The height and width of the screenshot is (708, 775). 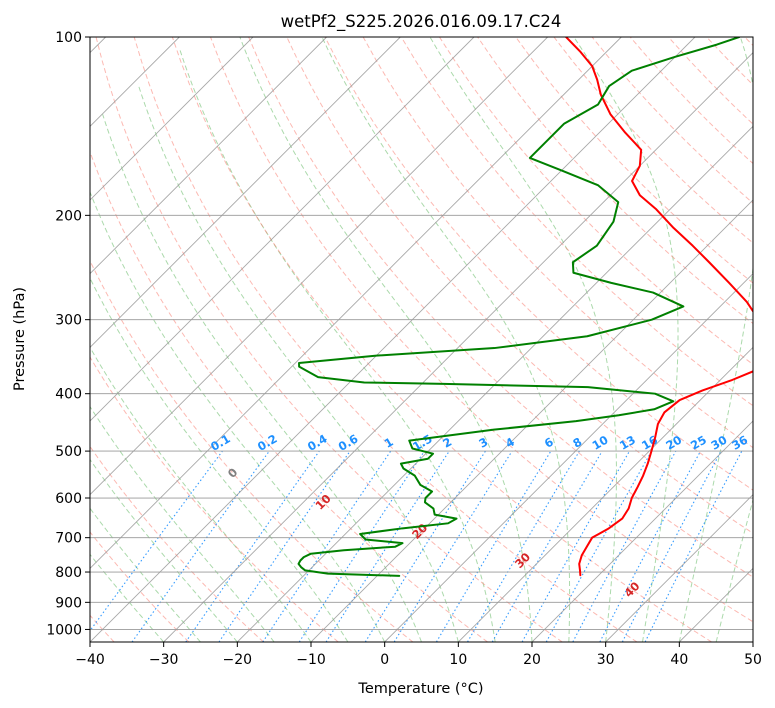 What do you see at coordinates (68, 334) in the screenshot?
I see `y-axis: 100 200 300 400 500 600 700 800 900 1000` at bounding box center [68, 334].